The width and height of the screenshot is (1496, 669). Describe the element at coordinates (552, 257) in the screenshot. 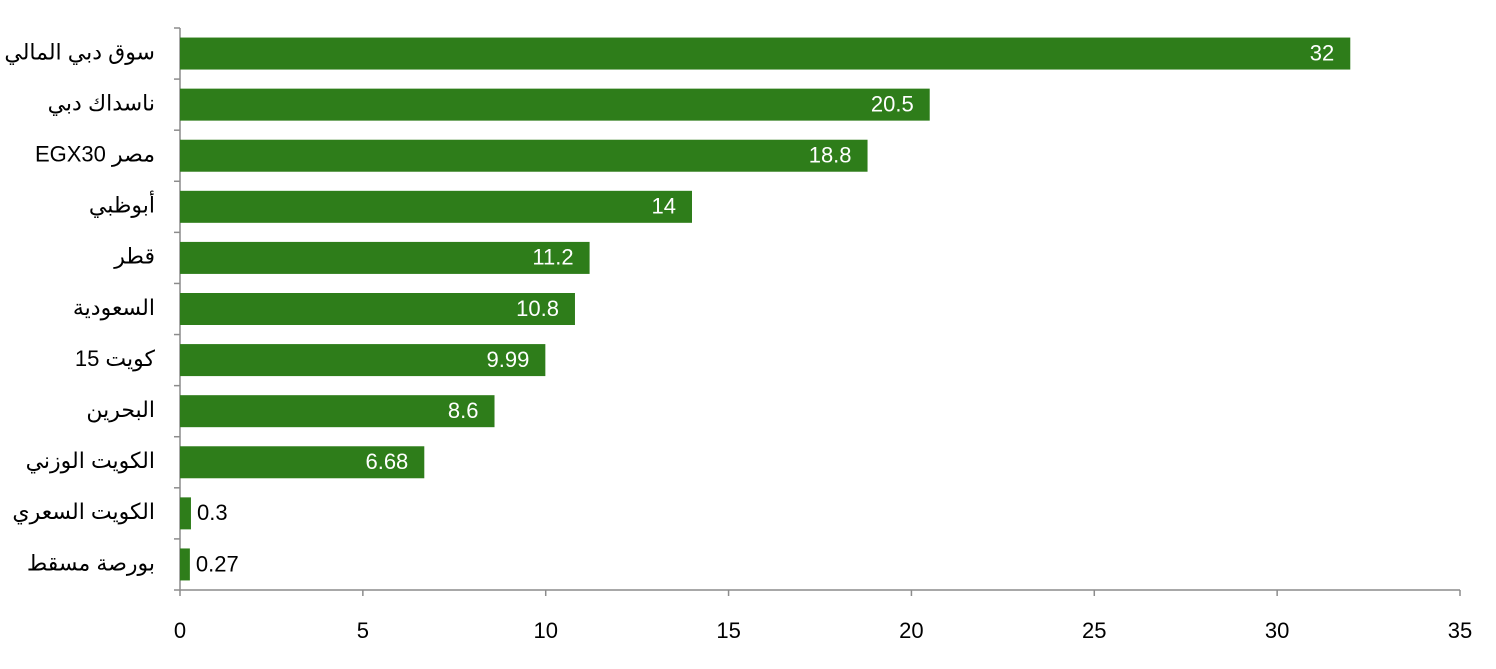

I see `value-label: 11.2` at that location.